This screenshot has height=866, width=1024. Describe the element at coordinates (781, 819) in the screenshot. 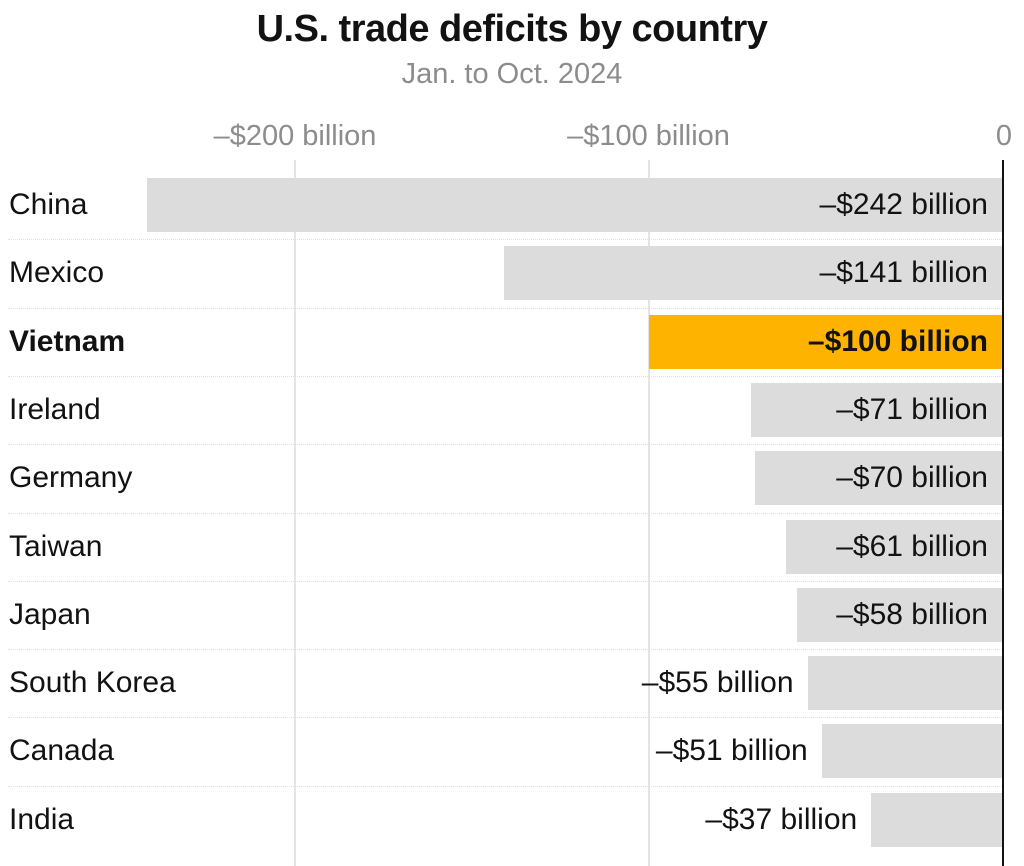

I see `data-label: –$37 billion` at that location.